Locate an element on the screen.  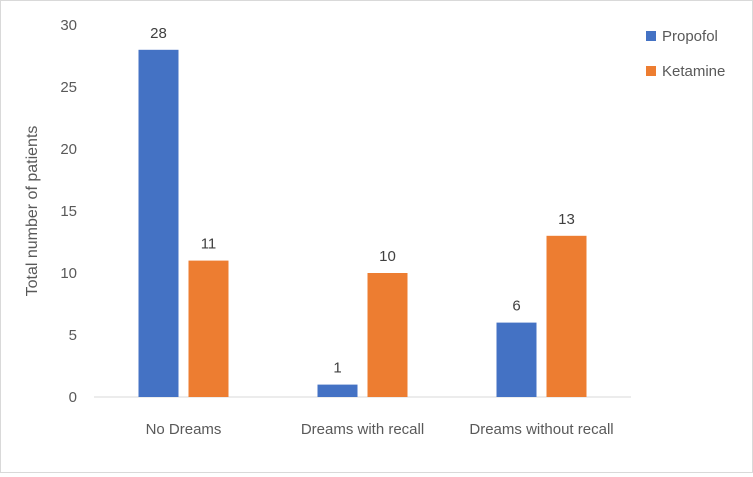
legend: Propofol Ketamine is located at coordinates (685, 54).